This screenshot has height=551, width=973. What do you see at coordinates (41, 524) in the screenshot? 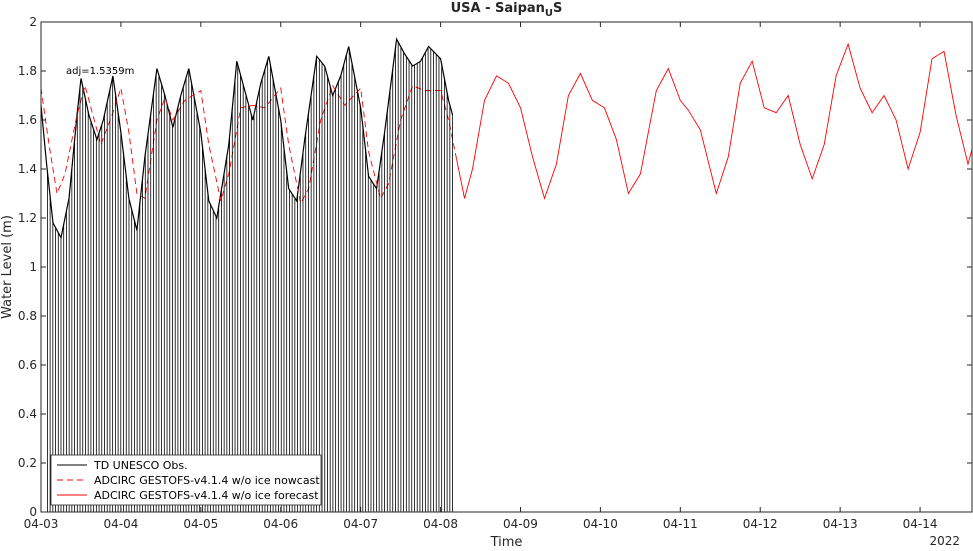
I see `x-tick-label: 04-03` at bounding box center [41, 524].